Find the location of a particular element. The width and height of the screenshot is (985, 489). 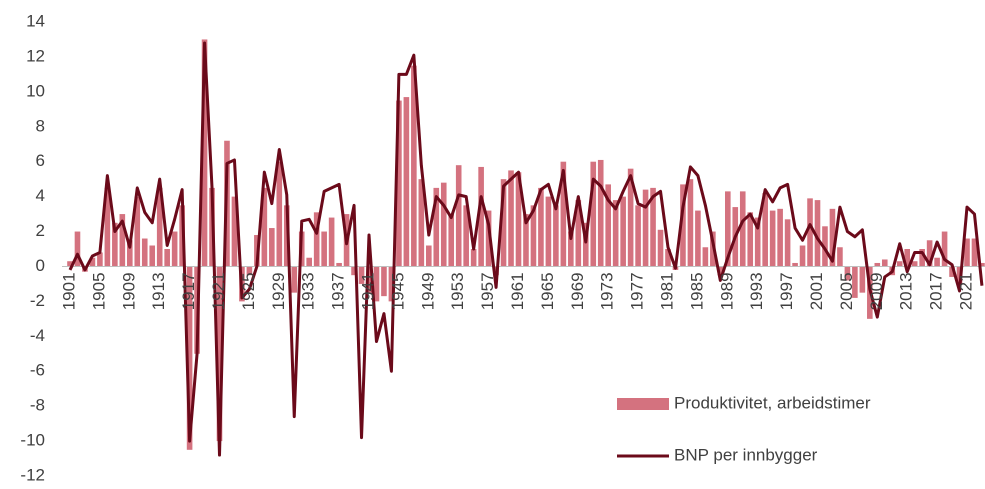

x-tick-label: 1985 is located at coordinates (696, 291).